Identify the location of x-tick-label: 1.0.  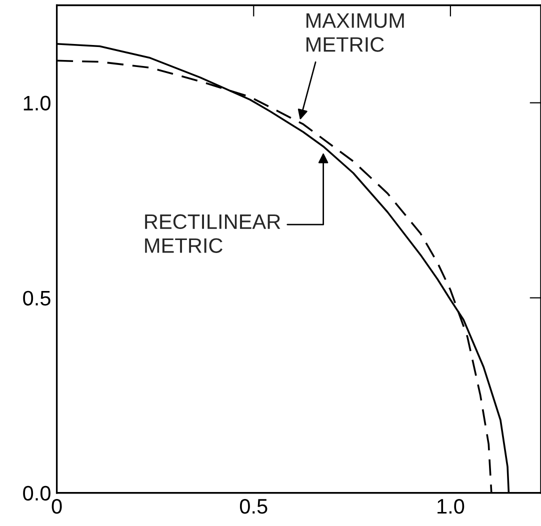
(451, 506).